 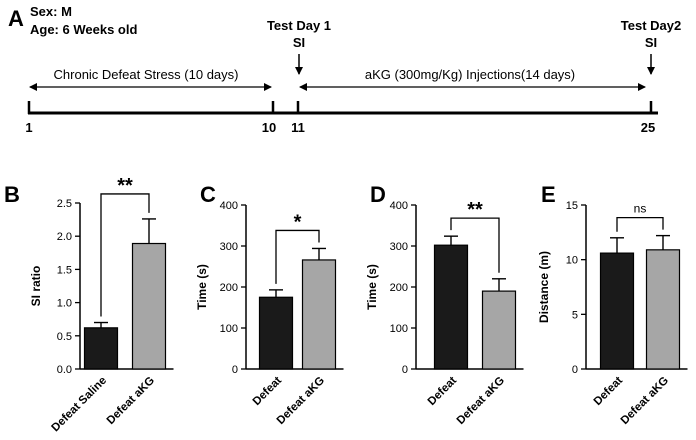 I want to click on y-tick-label-b: 2.5, so click(x=64, y=204).